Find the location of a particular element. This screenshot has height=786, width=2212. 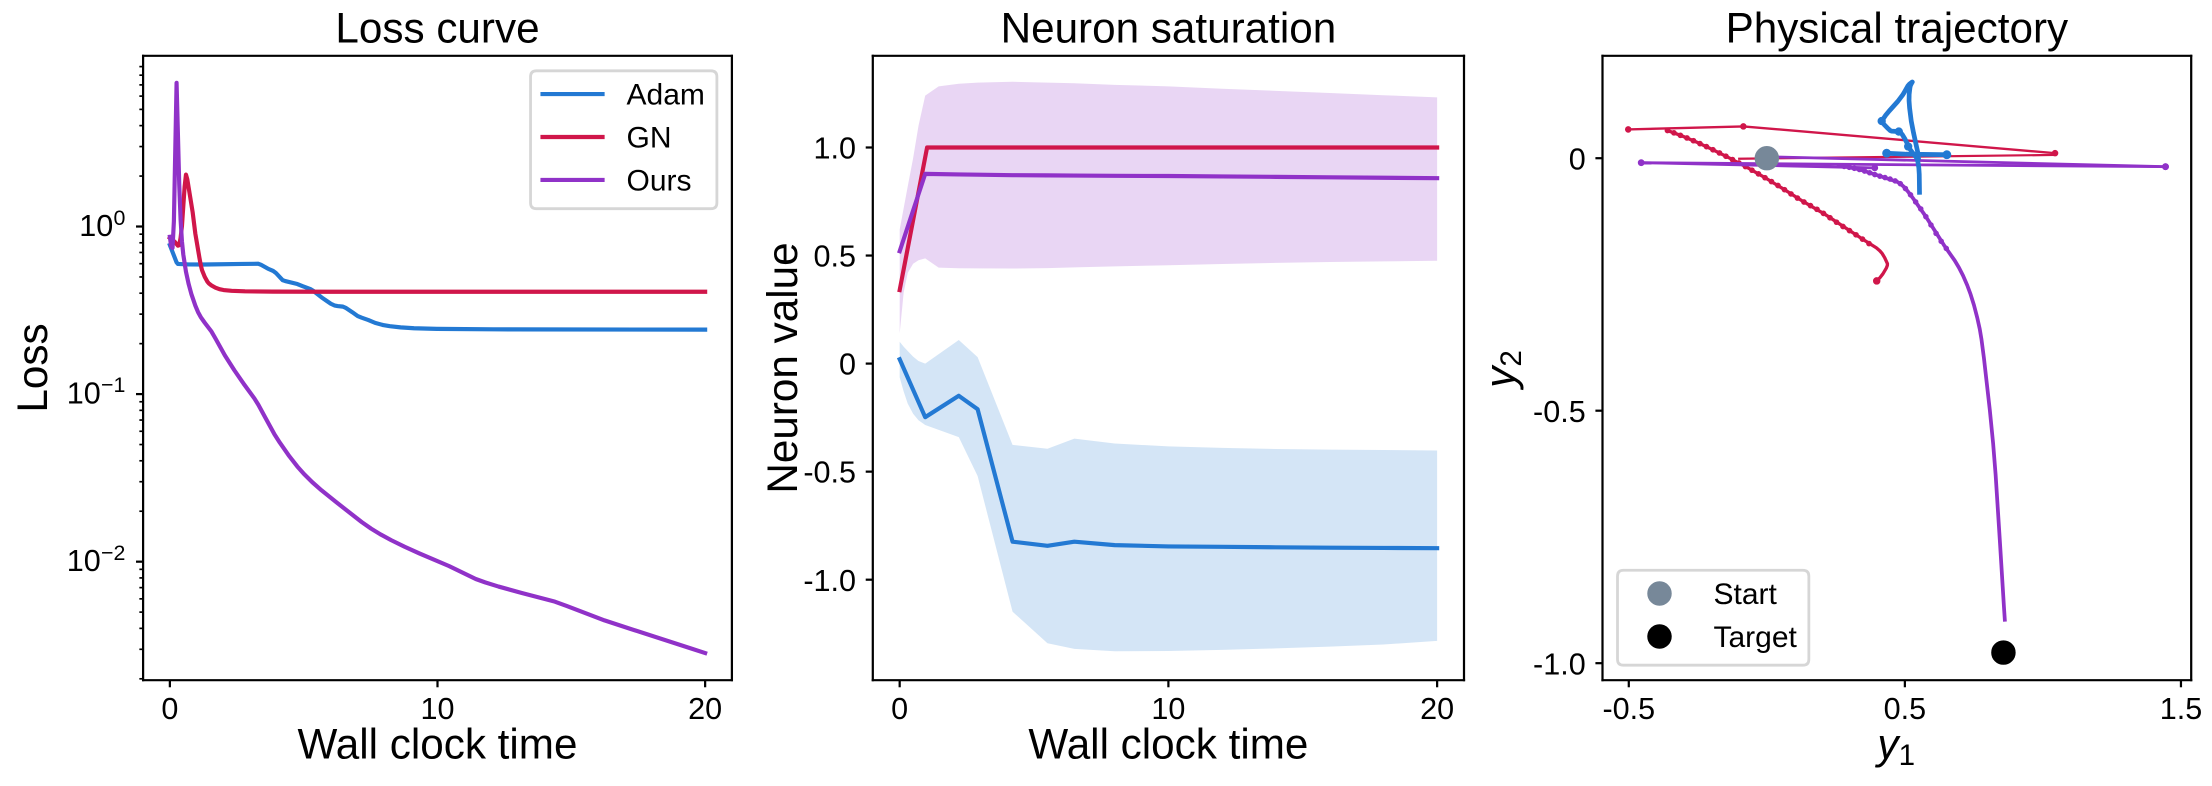

svg-text: 1 0 0 is located at coordinates (102, 221).